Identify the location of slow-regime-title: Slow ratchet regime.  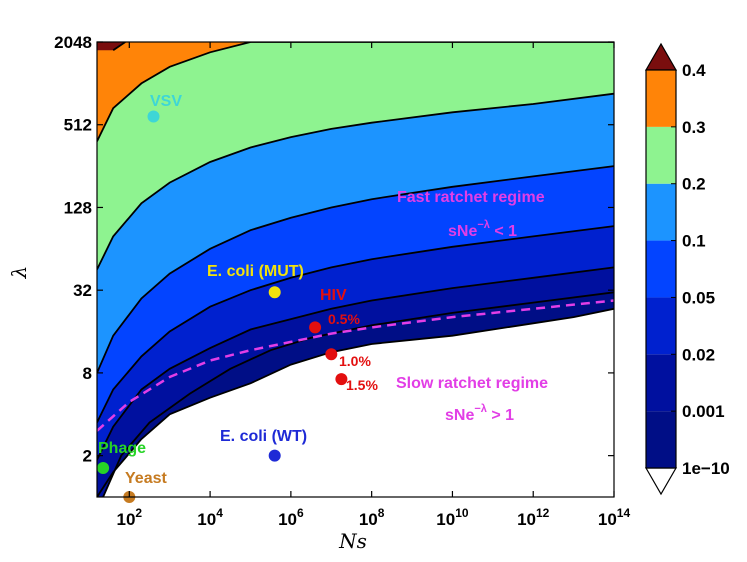
(472, 383).